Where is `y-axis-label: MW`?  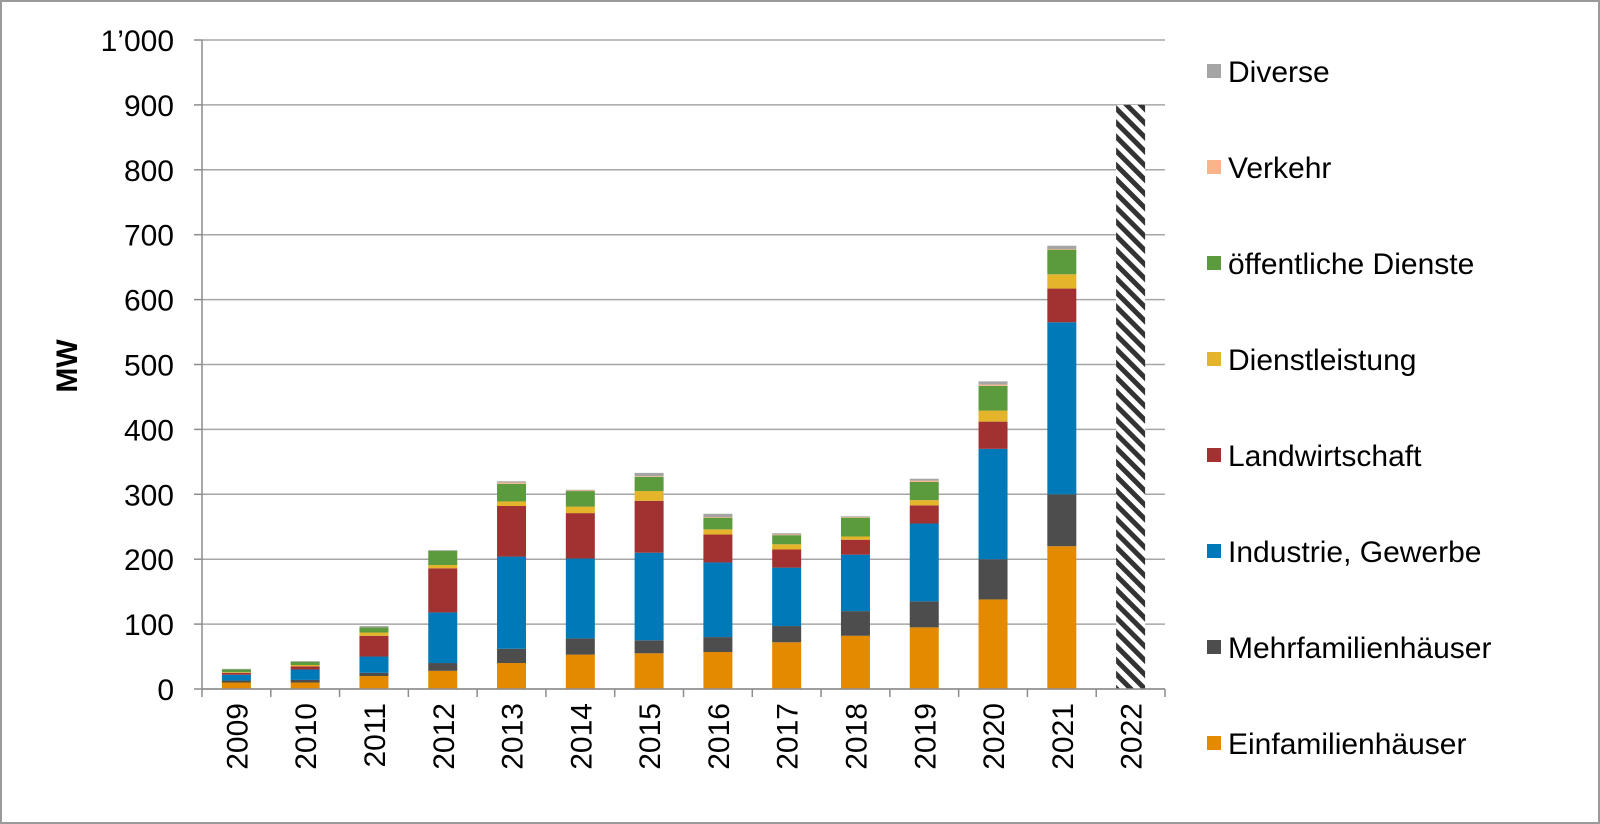
y-axis-label: MW is located at coordinates (67, 366).